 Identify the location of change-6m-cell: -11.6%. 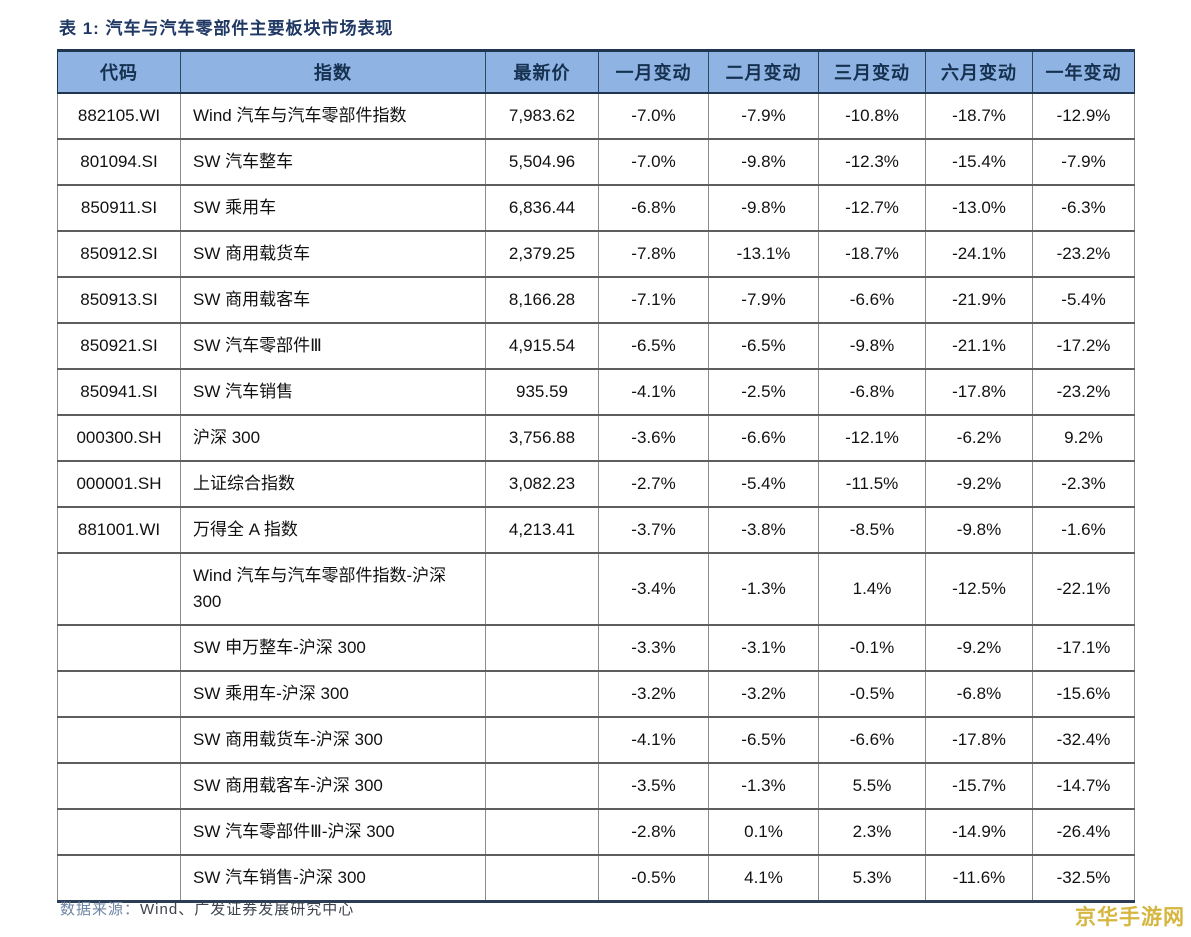
(979, 879).